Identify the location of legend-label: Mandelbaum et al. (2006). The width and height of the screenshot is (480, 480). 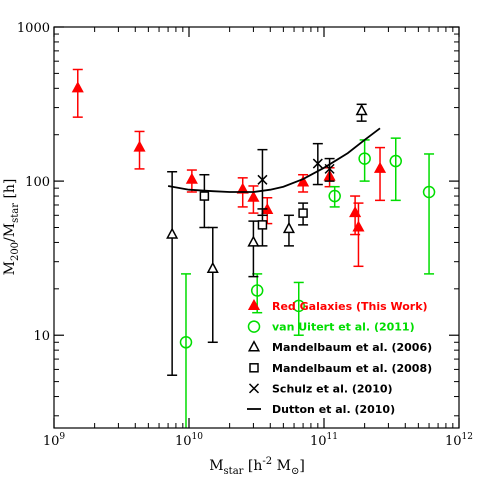
(352, 347).